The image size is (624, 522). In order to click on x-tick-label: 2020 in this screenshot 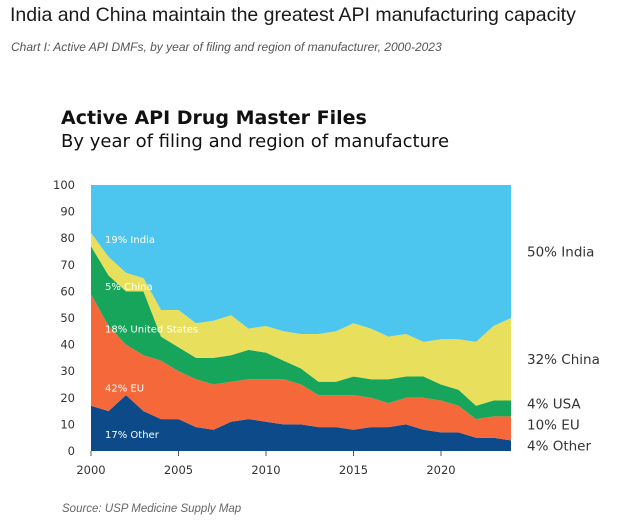, I will do `click(440, 470)`.